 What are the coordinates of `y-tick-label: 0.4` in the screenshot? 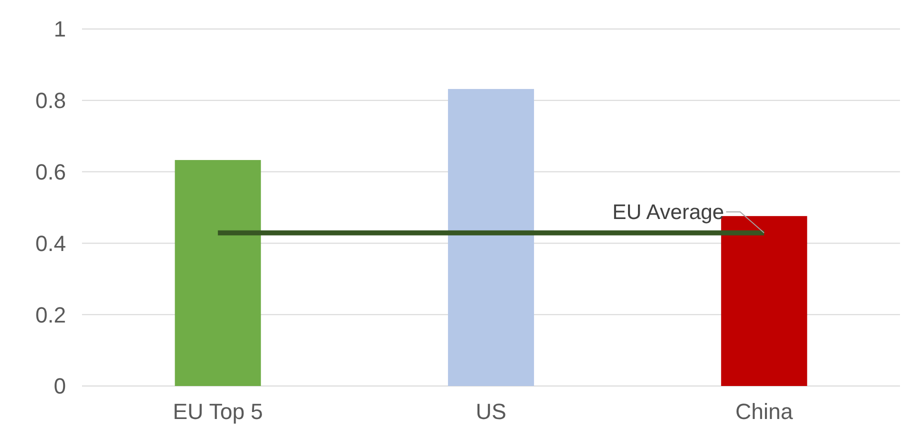 It's located at (50, 243).